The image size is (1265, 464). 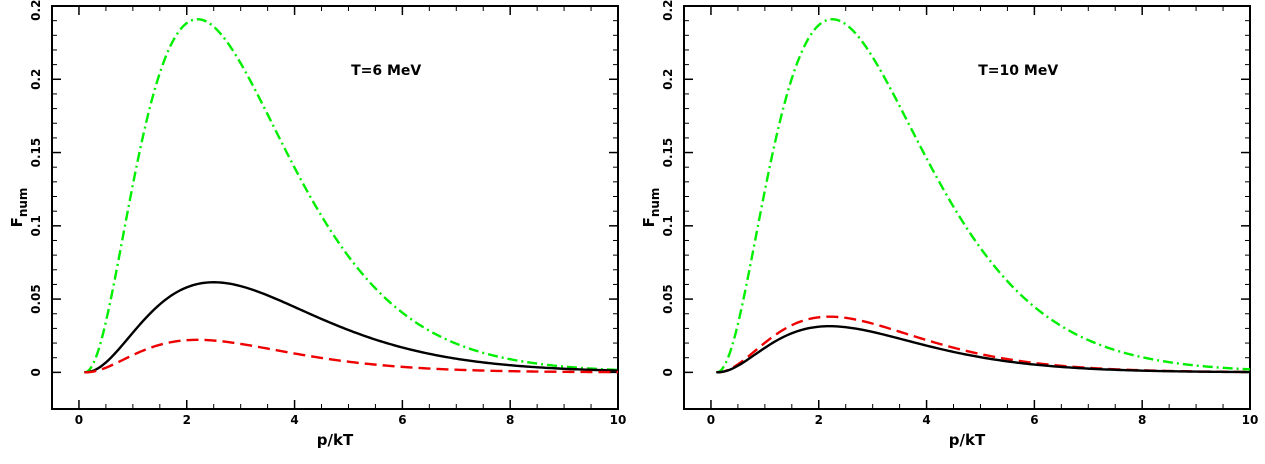 I want to click on temperature-annotation: T=6 MeV, so click(x=386, y=71).